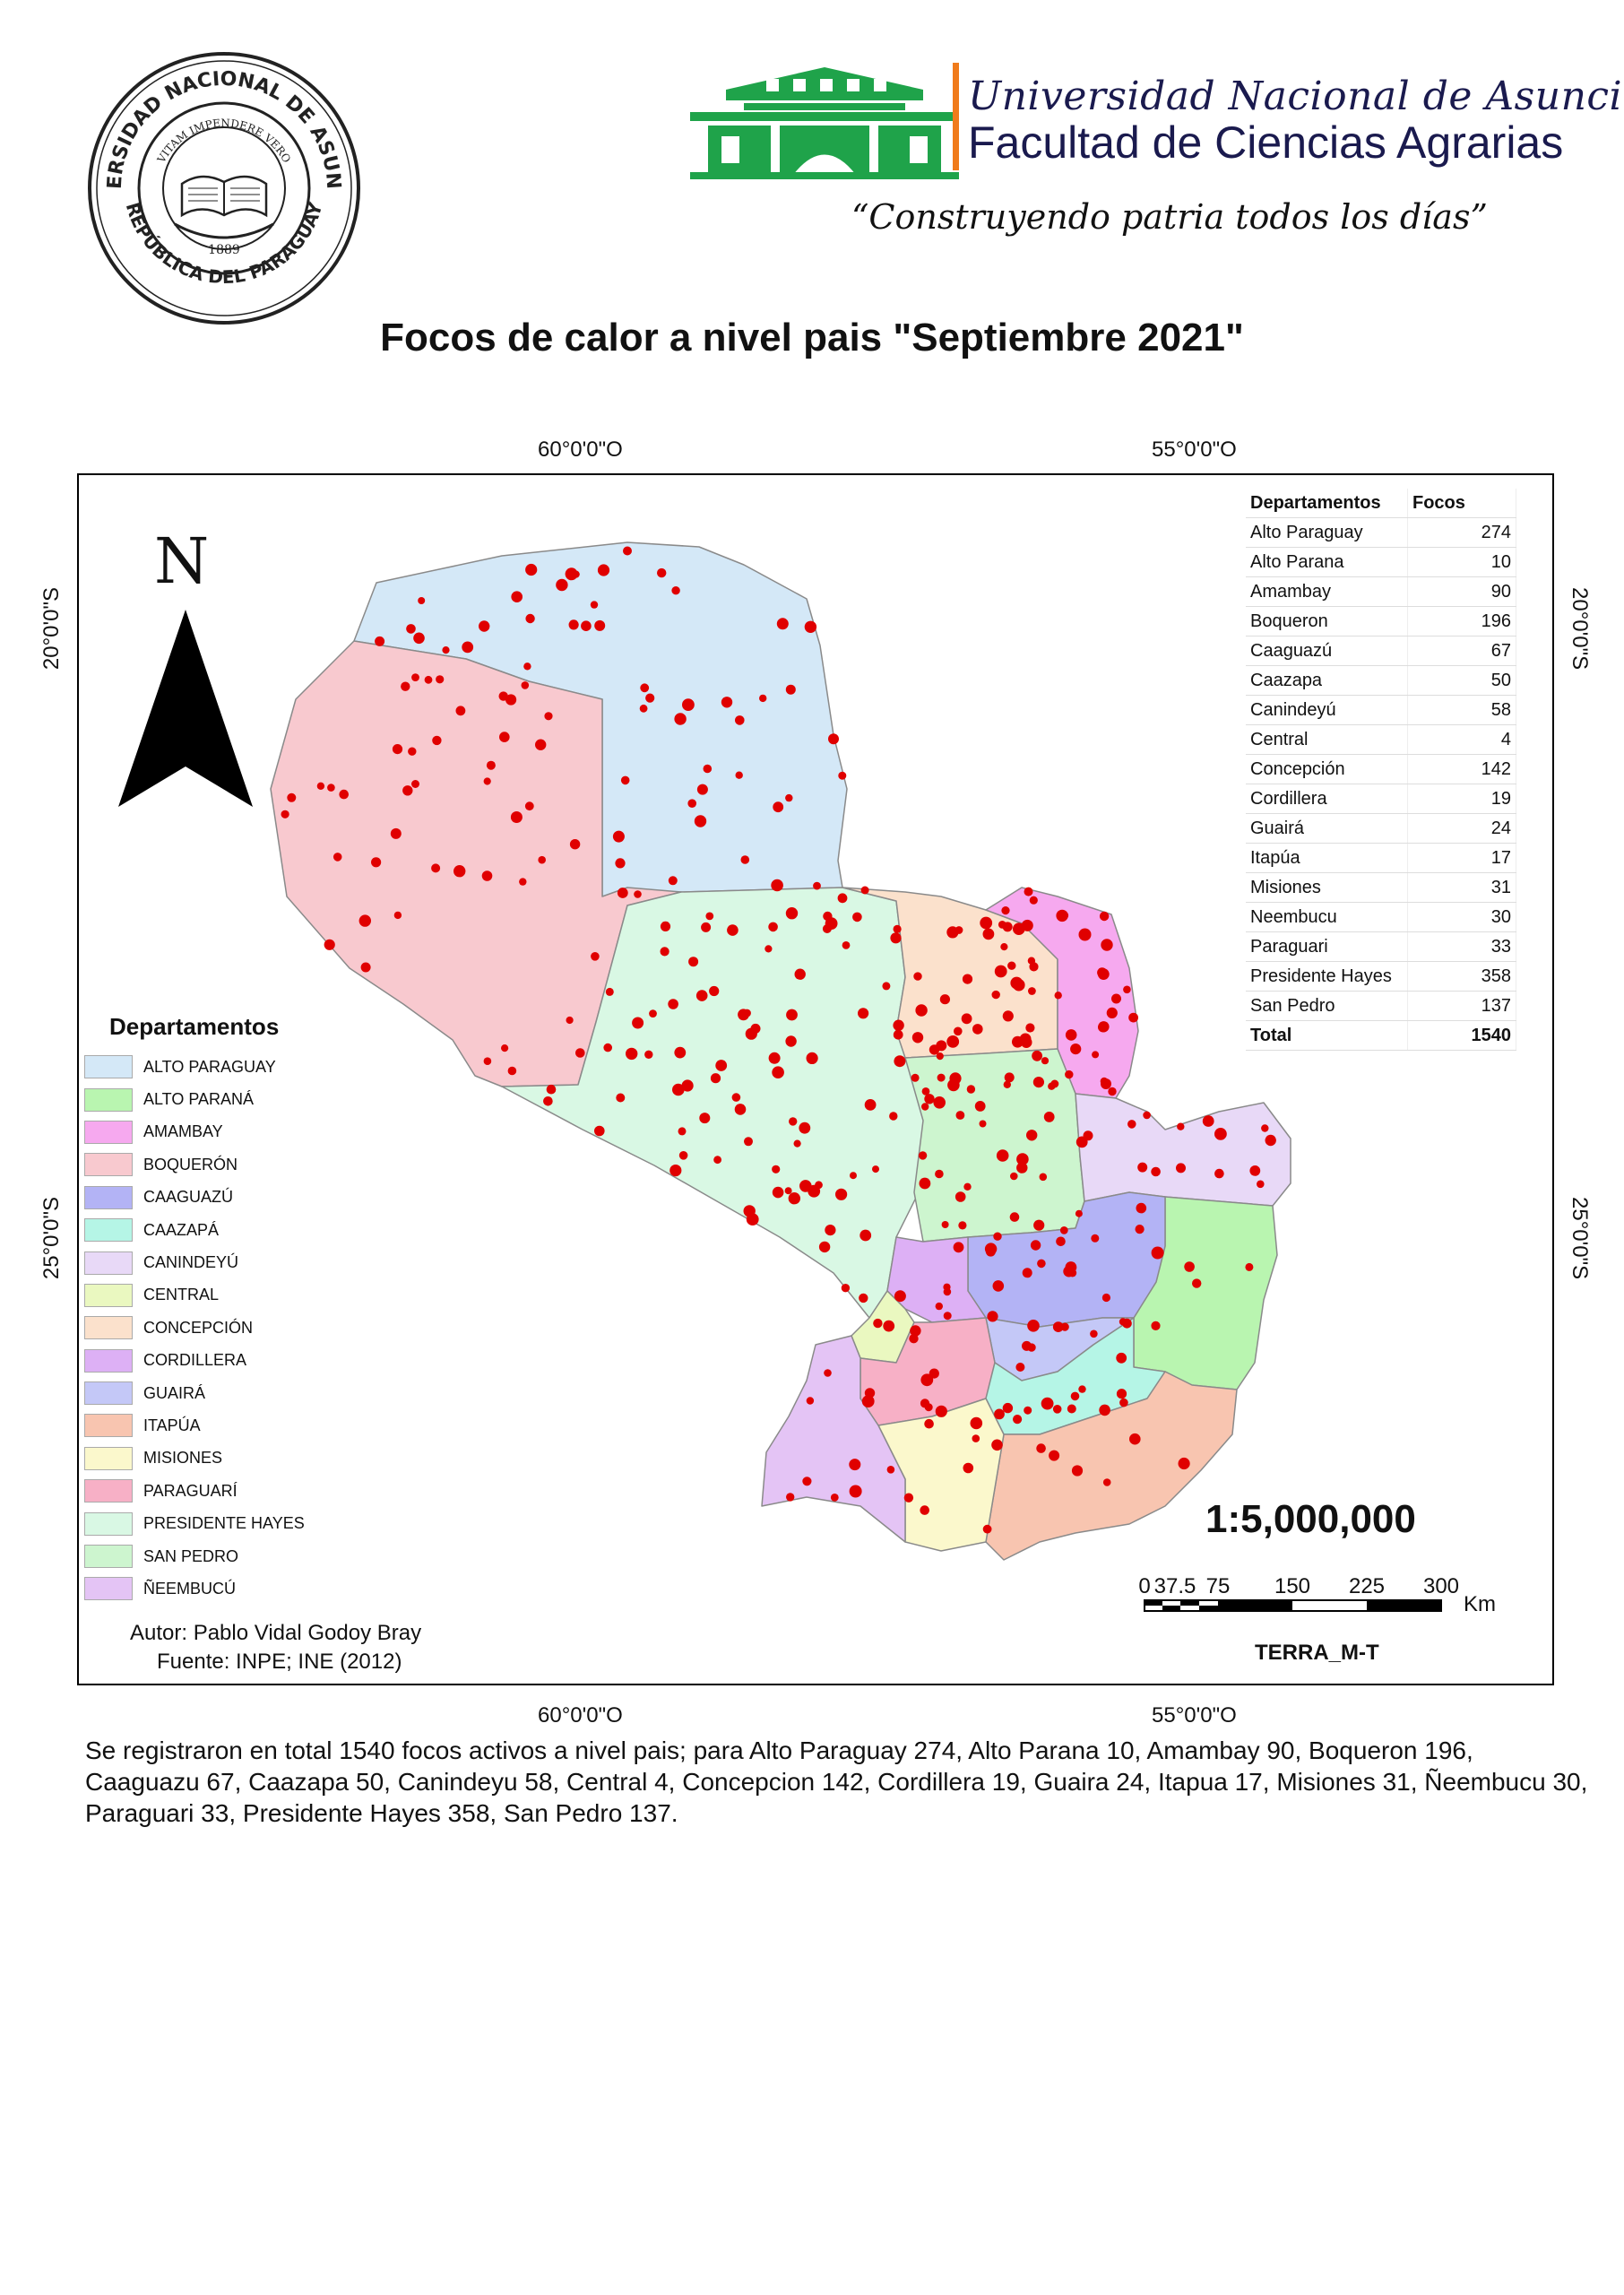 The height and width of the screenshot is (2295, 1624). What do you see at coordinates (1461, 769) in the screenshot?
I see `table-cell-value: 142` at bounding box center [1461, 769].